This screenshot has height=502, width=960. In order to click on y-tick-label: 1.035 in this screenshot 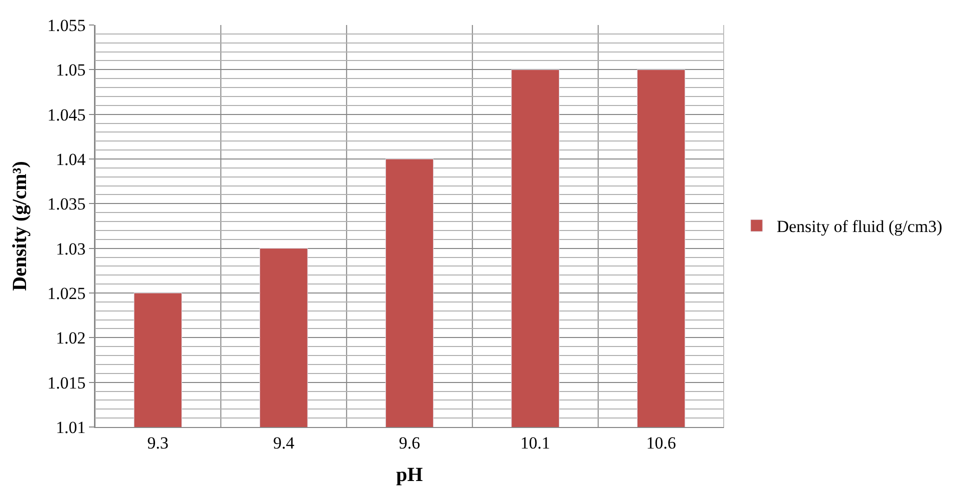, I will do `click(66, 204)`.